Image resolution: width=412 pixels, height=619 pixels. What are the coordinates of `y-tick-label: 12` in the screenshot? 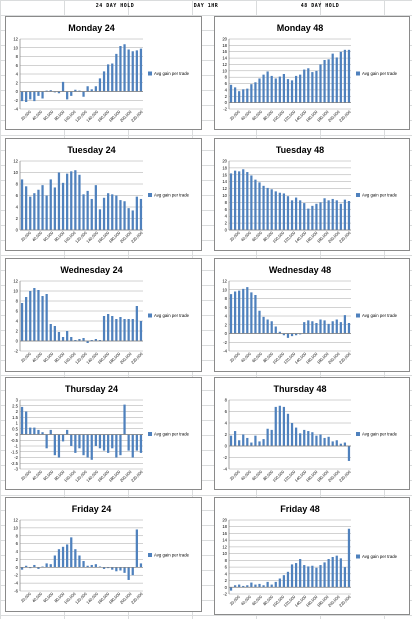 It's located at (224, 64).